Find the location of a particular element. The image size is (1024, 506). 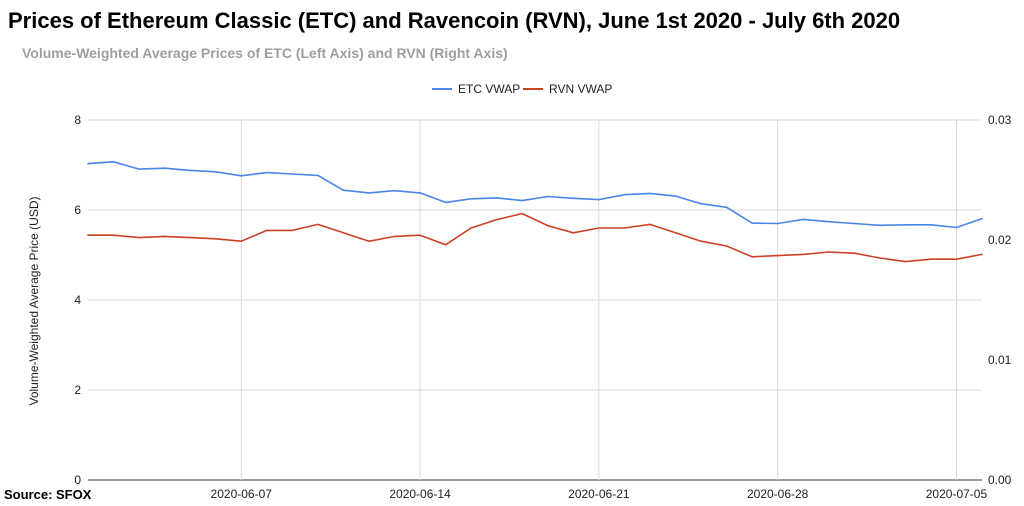

x-tick-label: 2020-06-07 is located at coordinates (242, 494).